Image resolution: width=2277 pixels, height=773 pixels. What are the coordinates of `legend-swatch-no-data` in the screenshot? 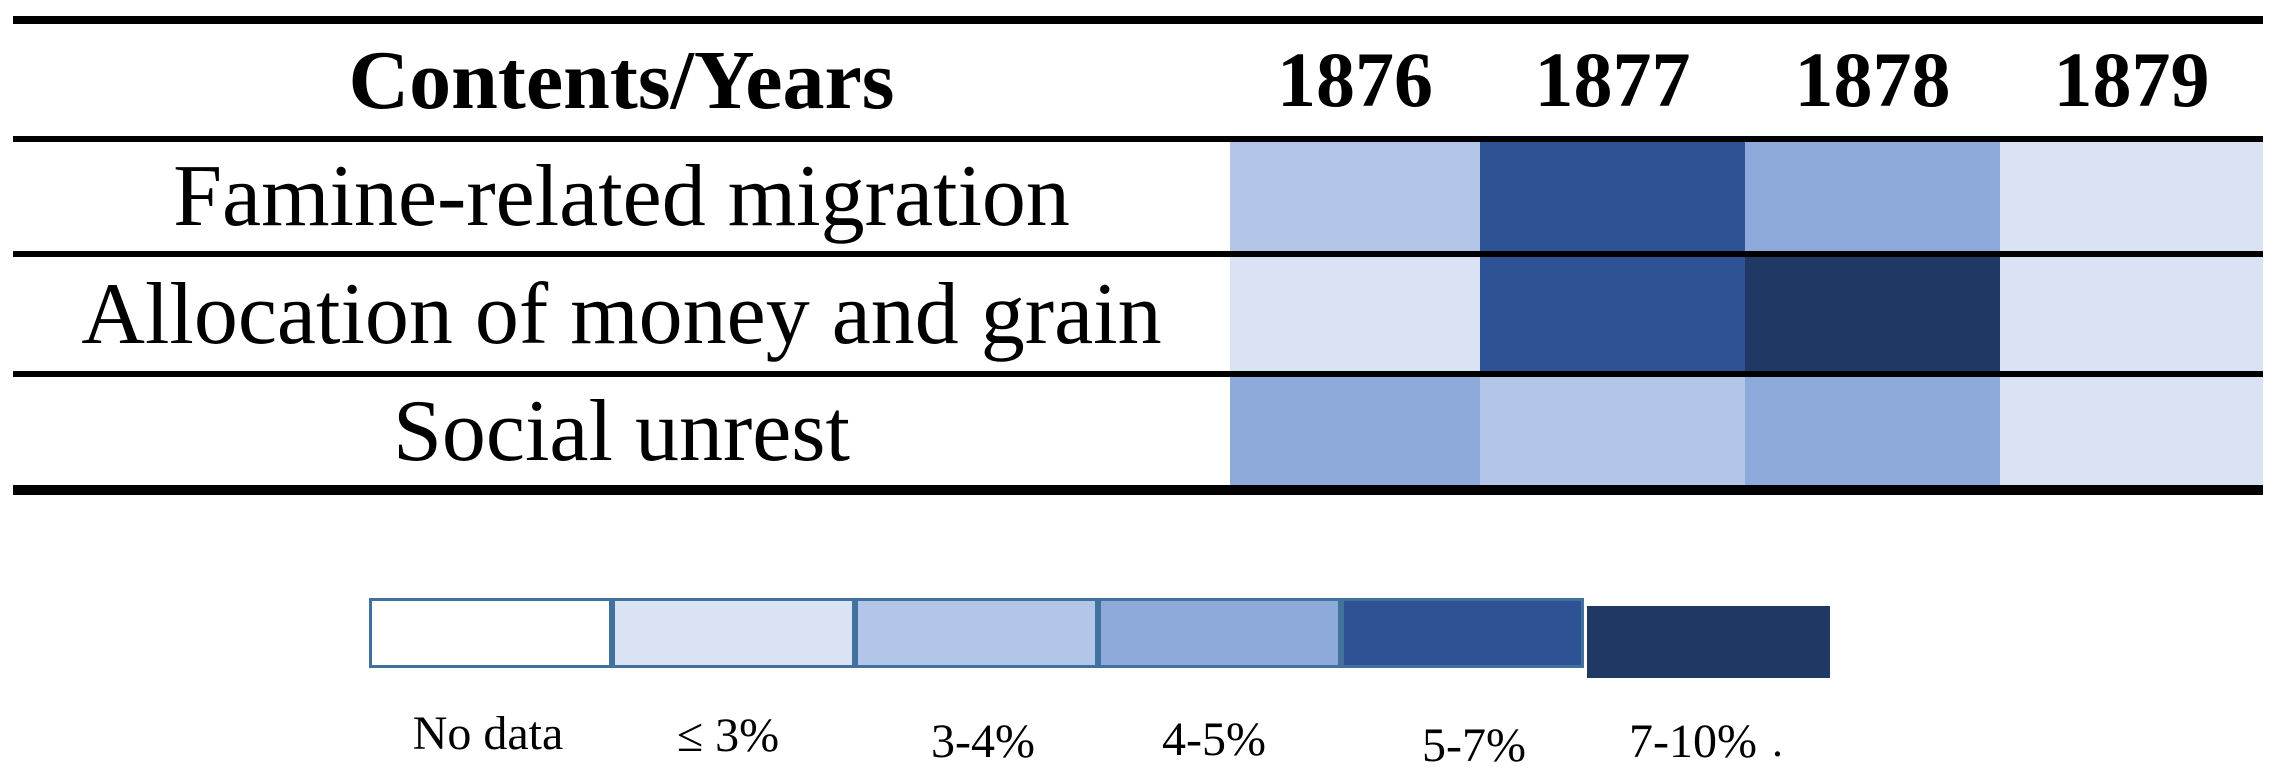 It's located at (490, 633).